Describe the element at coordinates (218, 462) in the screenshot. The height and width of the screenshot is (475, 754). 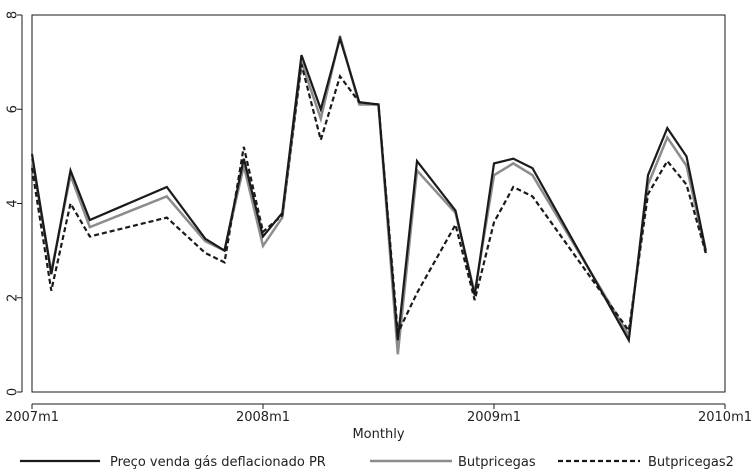
I see `legend-label-1: Preço venda gás deflacionado PR` at that location.